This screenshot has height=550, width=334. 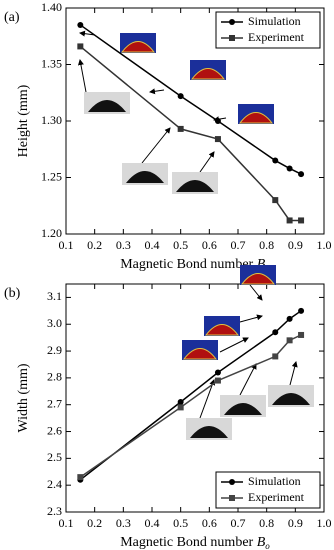 I want to click on x-tick-label: 0.5, so click(x=180, y=245).